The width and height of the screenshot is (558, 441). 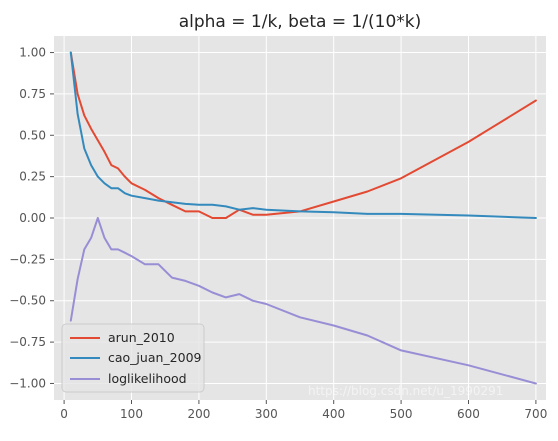 I want to click on legend-box, so click(x=133, y=358).